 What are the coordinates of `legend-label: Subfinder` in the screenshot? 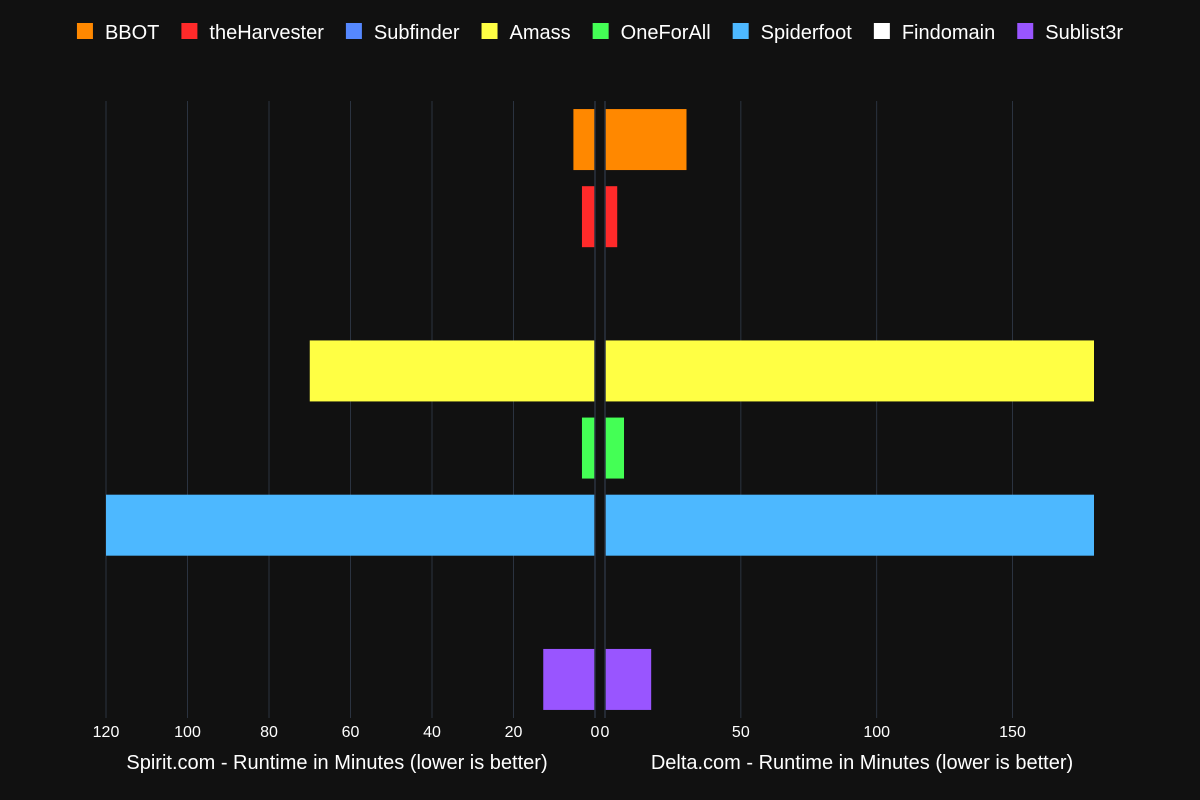 It's located at (417, 33).